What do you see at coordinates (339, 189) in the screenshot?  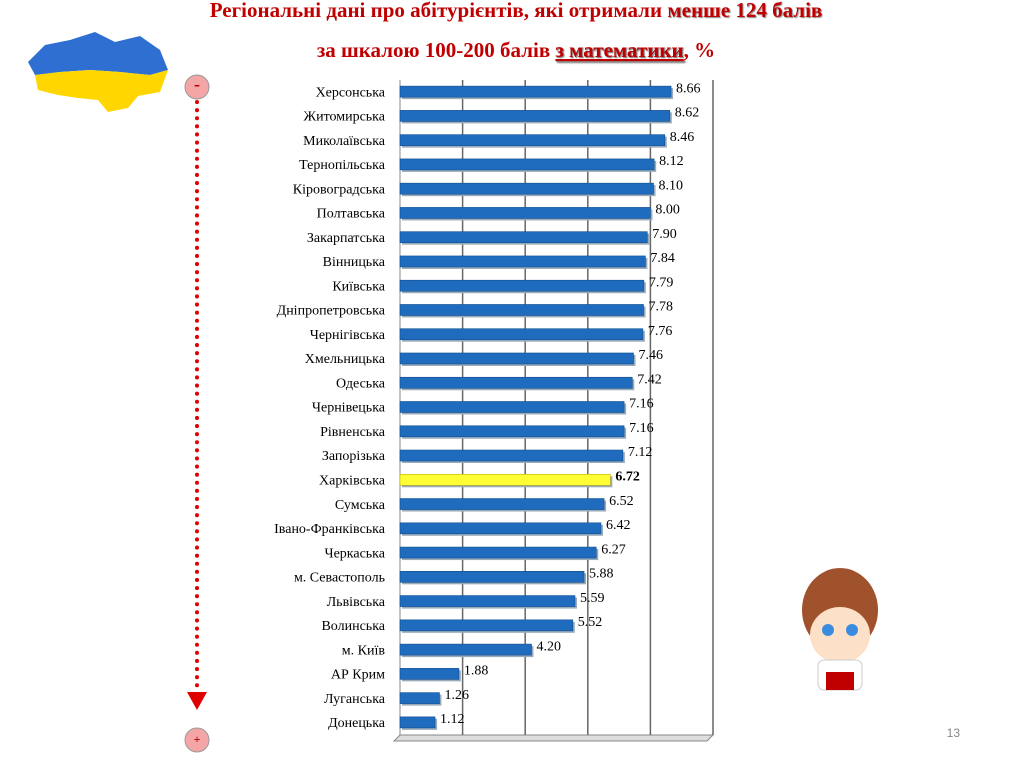 I see `y-tick-label: Кіровоградська` at bounding box center [339, 189].